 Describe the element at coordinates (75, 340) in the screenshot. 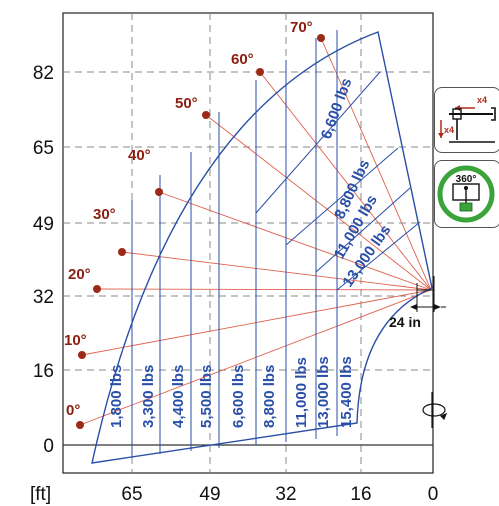

I see `angle-label: 10°` at that location.